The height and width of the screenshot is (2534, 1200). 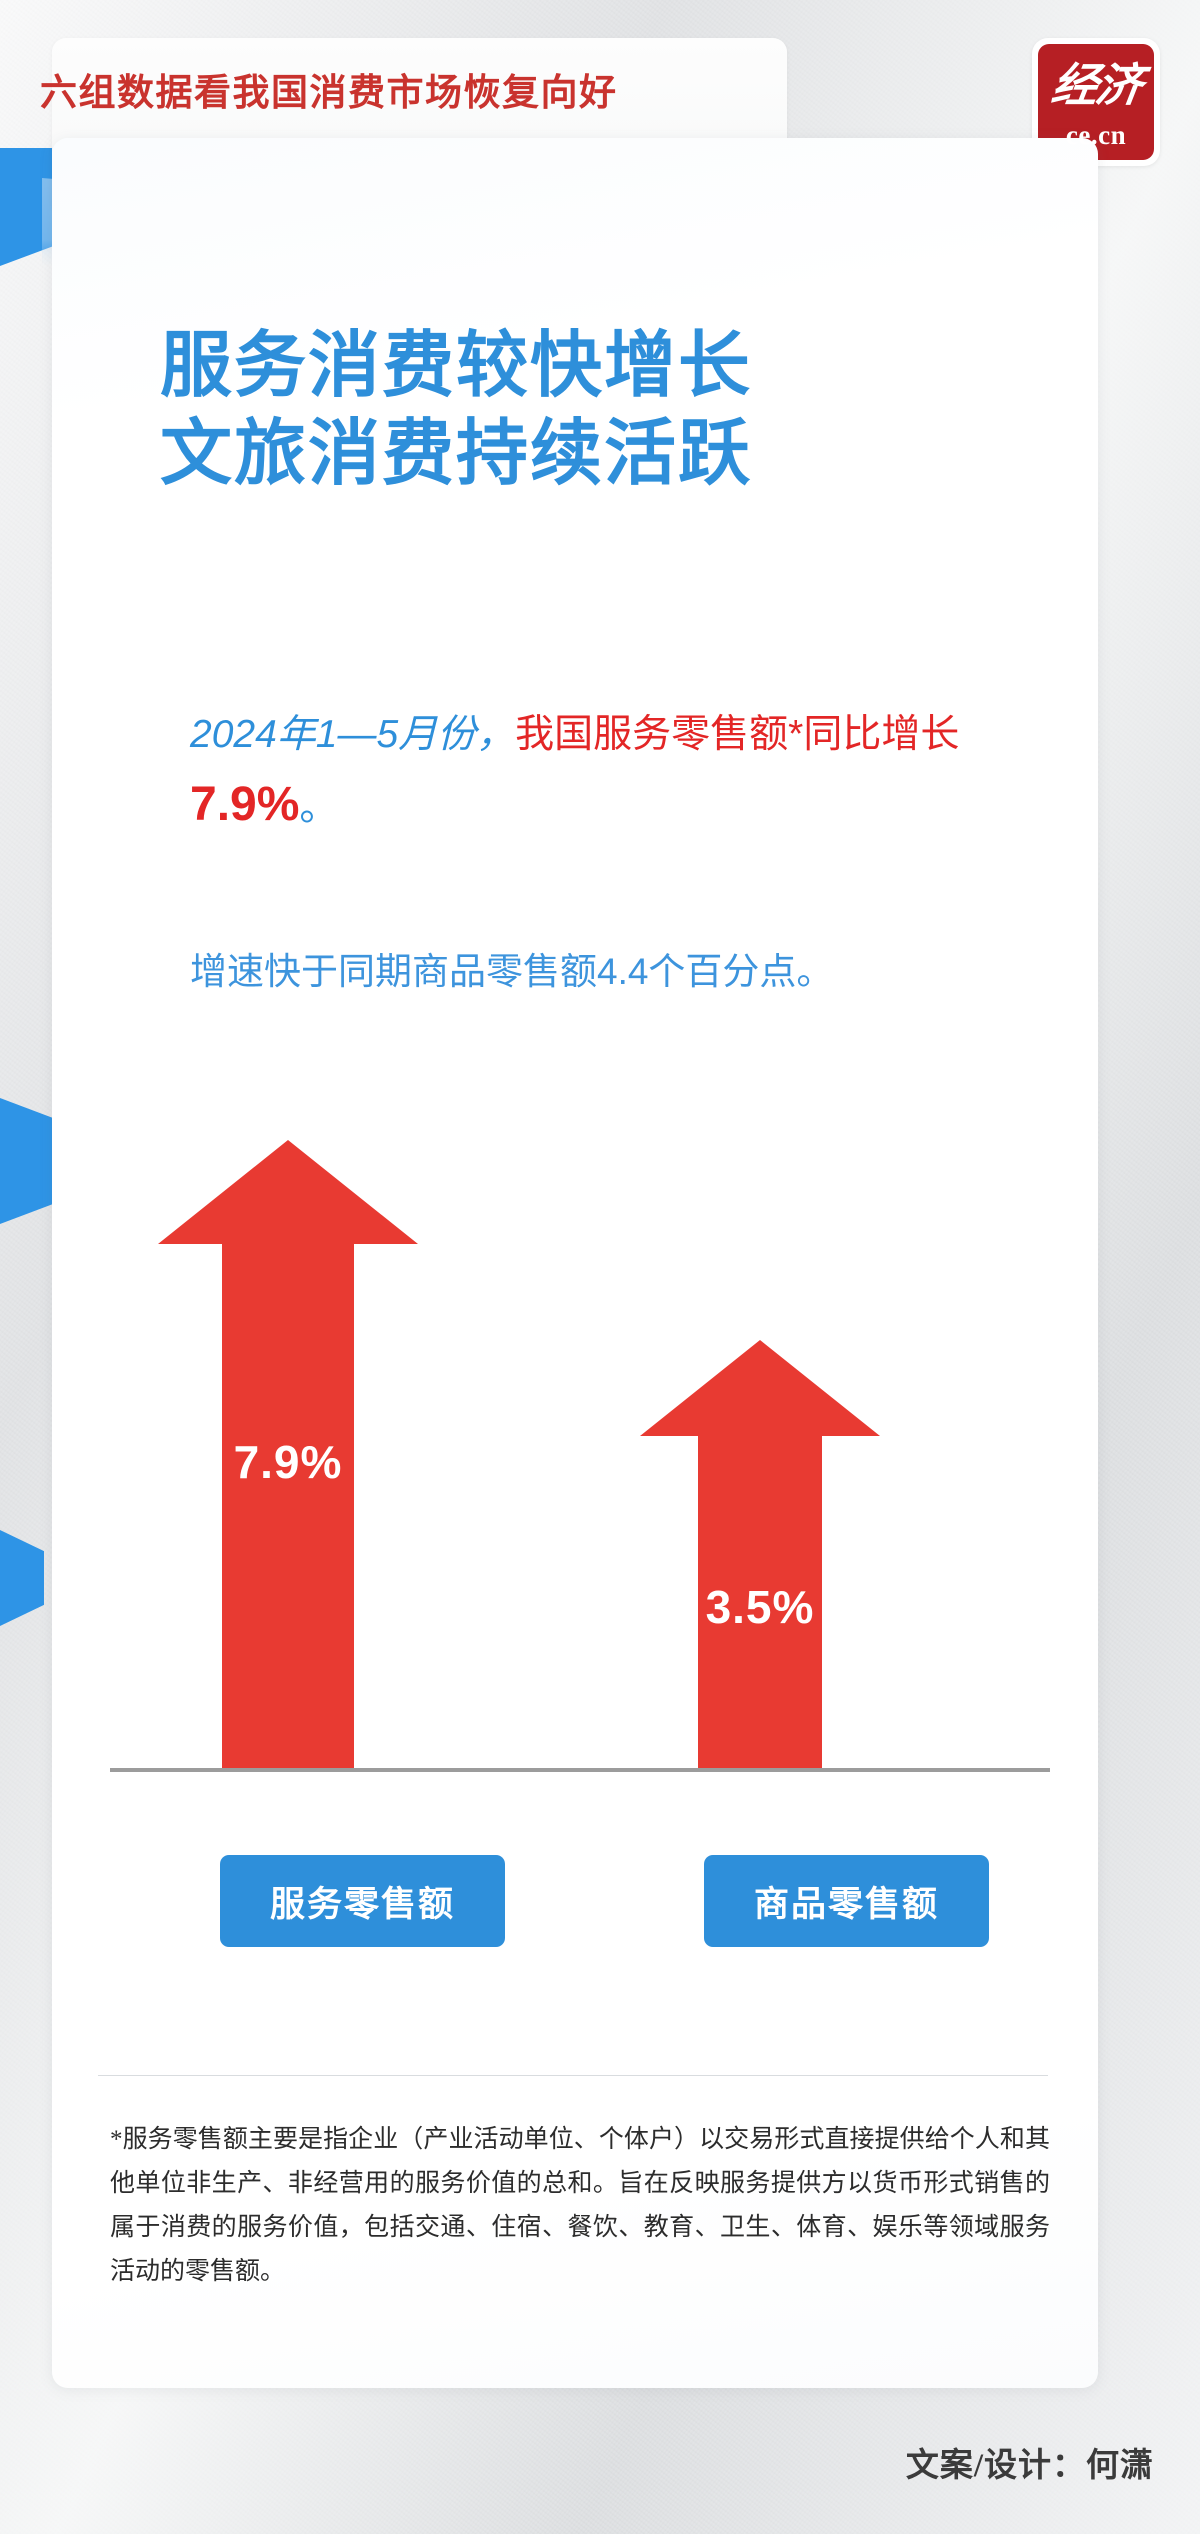 I want to click on arrow-value-goods: 3.5%, so click(x=760, y=1607).